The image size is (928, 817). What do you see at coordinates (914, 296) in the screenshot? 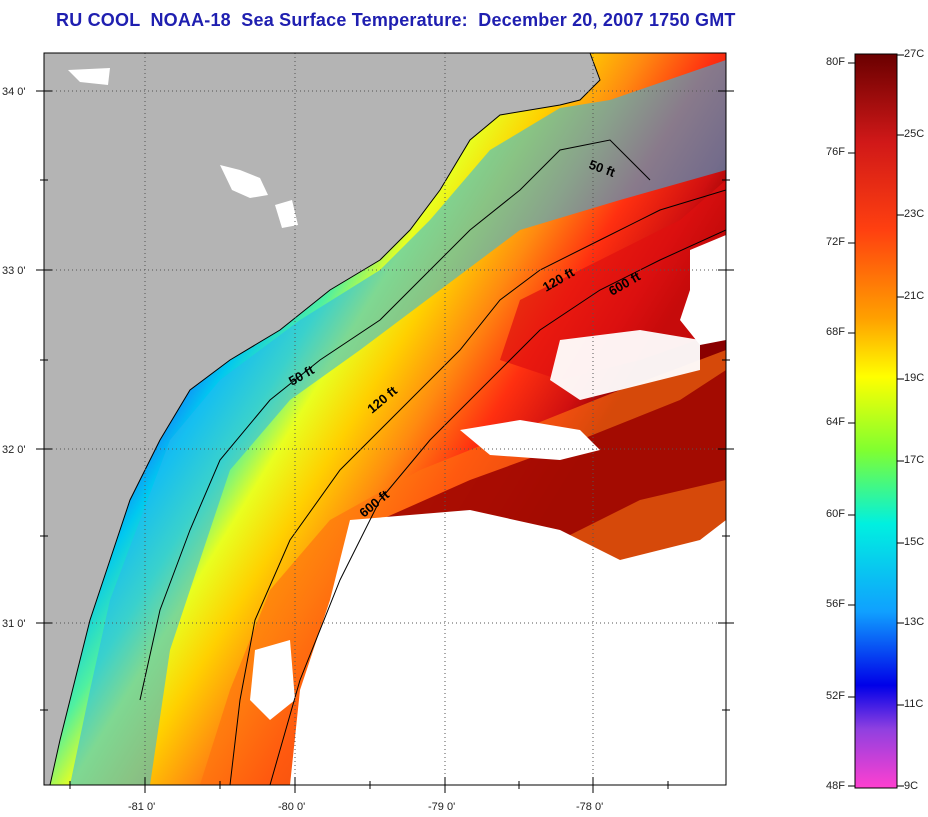
I see `colorbar-c-label: 21C` at bounding box center [914, 296].